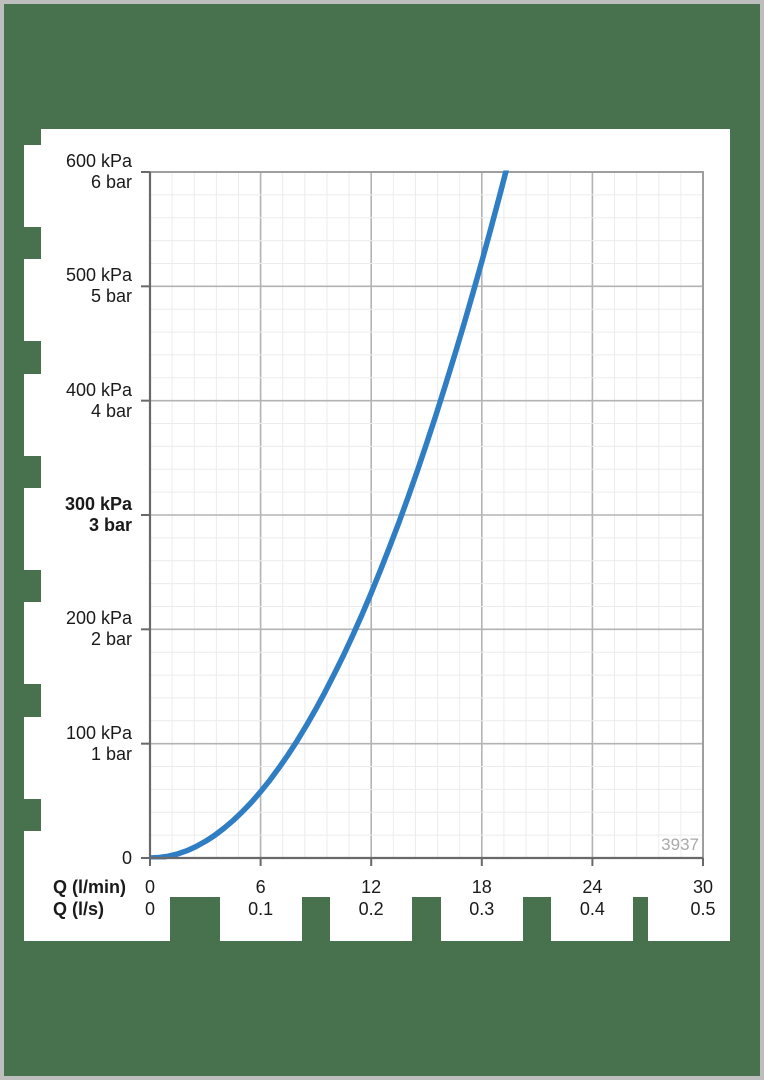 This screenshot has width=764, height=1080. I want to click on y-axis-label-bar: 5 bar, so click(111, 296).